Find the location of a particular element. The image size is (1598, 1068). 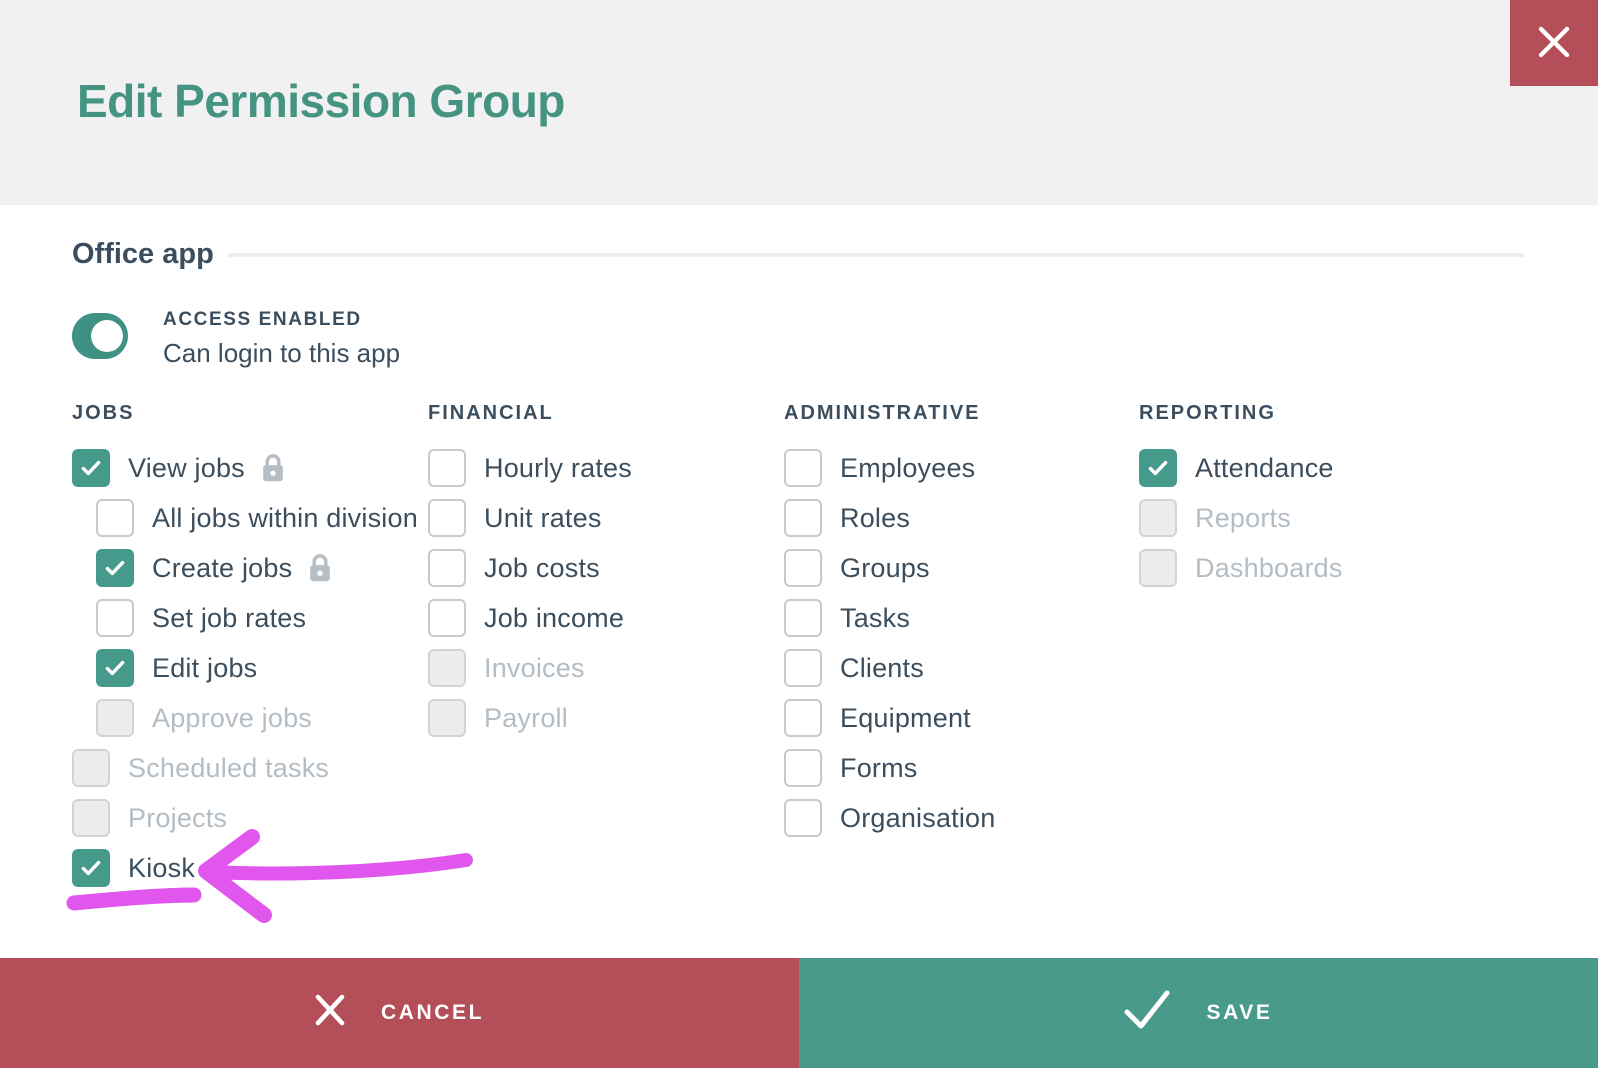

cancel-button: CANCEL is located at coordinates (399, 1013).